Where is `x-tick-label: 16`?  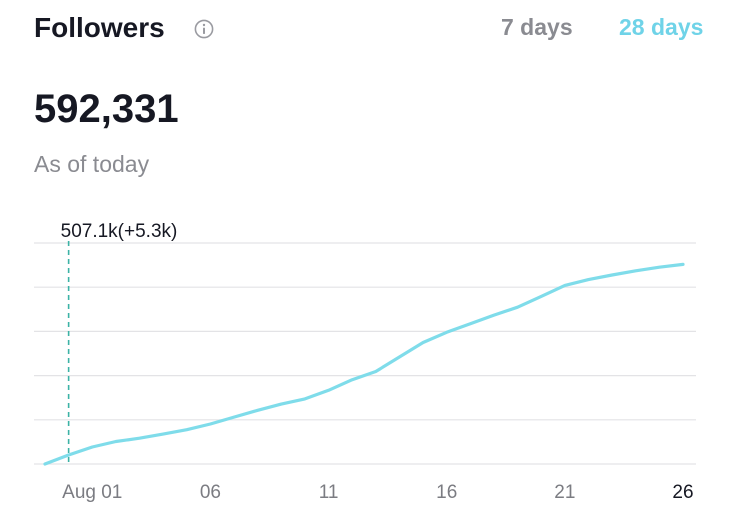 x-tick-label: 16 is located at coordinates (446, 492).